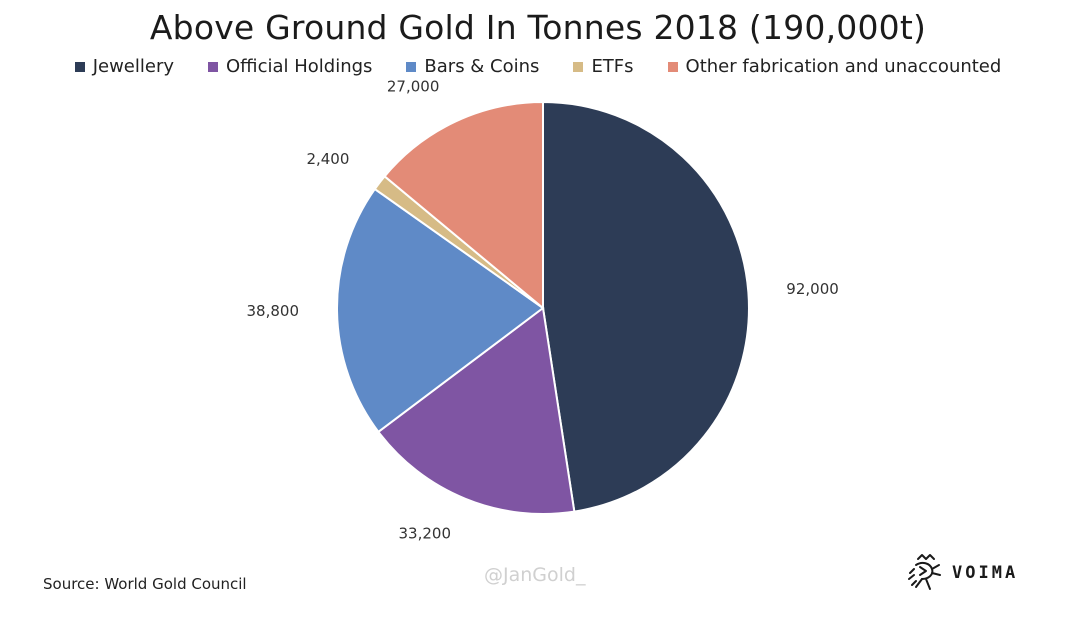 The image size is (1076, 621). I want to click on legend-label-official-holdings: Official Holdings, so click(299, 66).